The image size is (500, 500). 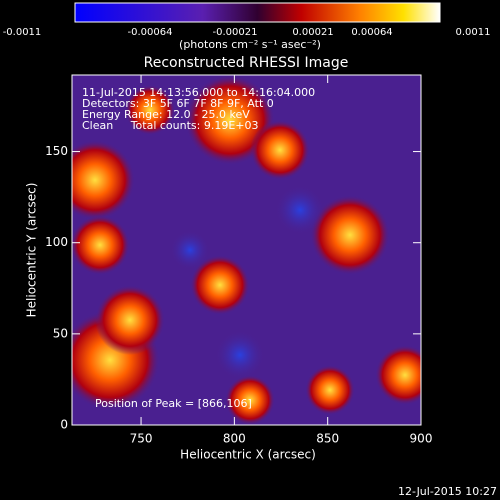 What do you see at coordinates (32, 250) in the screenshot?
I see `y-axis-label: Heliocentric Y (arcsec)` at bounding box center [32, 250].